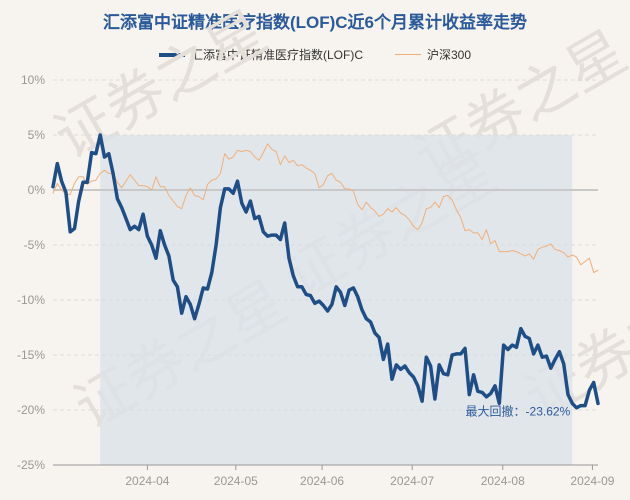 The width and height of the screenshot is (630, 500). Describe the element at coordinates (35, 245) in the screenshot. I see `y-tick-label: -5%` at that location.